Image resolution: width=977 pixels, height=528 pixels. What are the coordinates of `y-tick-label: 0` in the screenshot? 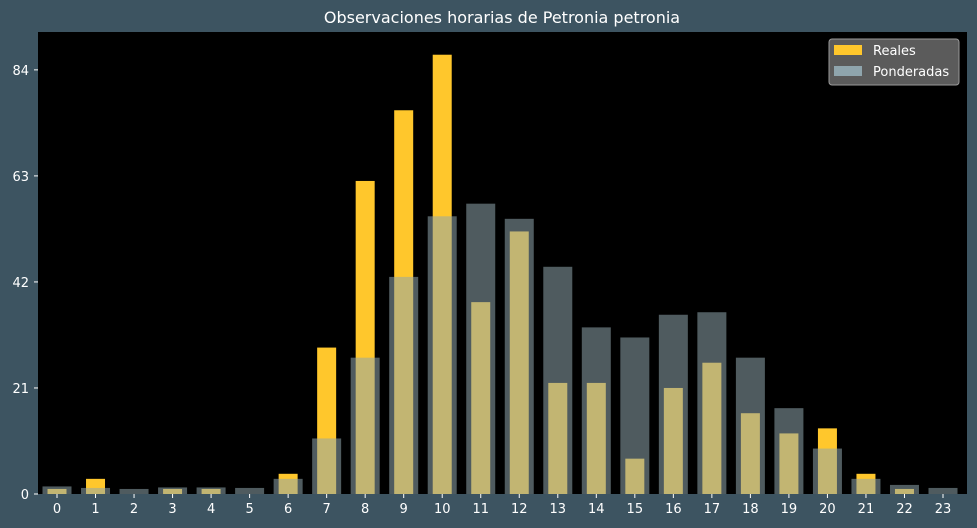 It's located at (25, 495).